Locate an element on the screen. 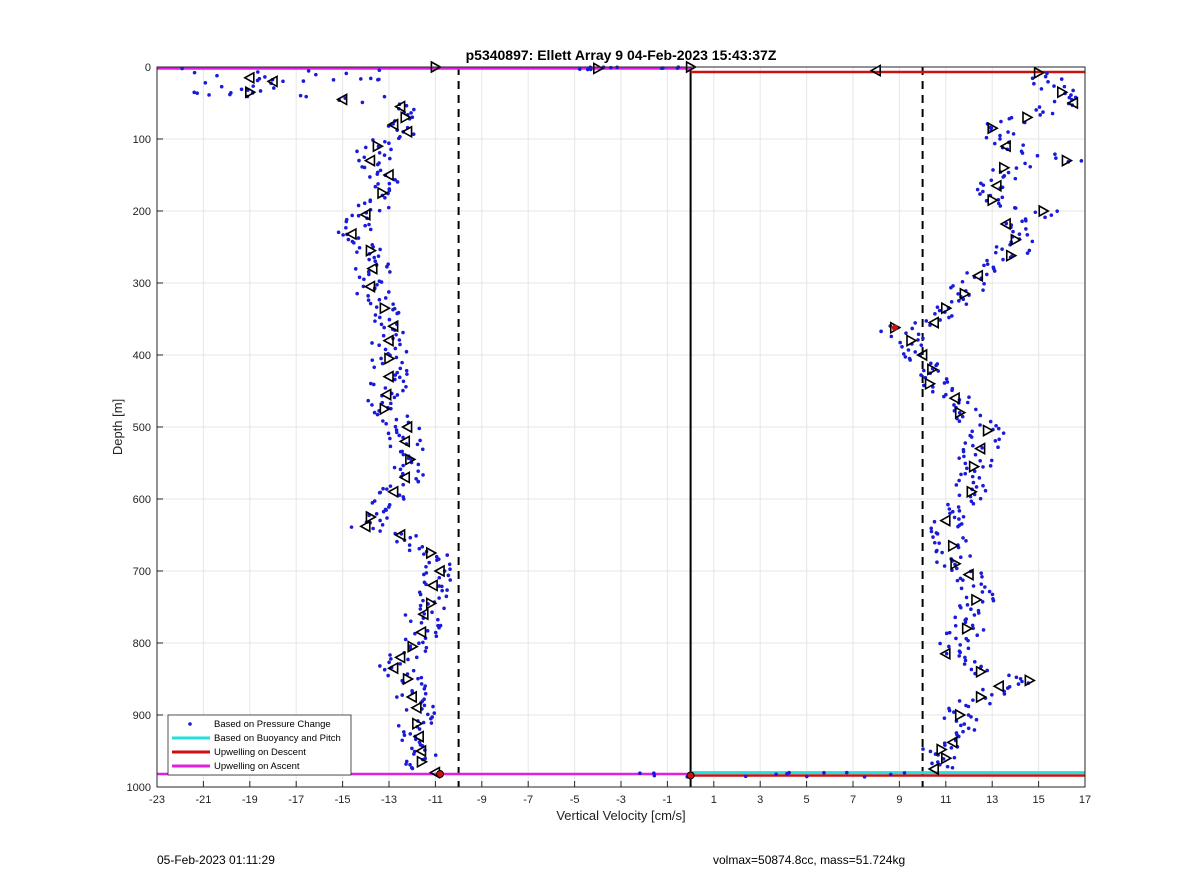 The width and height of the screenshot is (1200, 885). y-tick-label: 400 is located at coordinates (142, 356).